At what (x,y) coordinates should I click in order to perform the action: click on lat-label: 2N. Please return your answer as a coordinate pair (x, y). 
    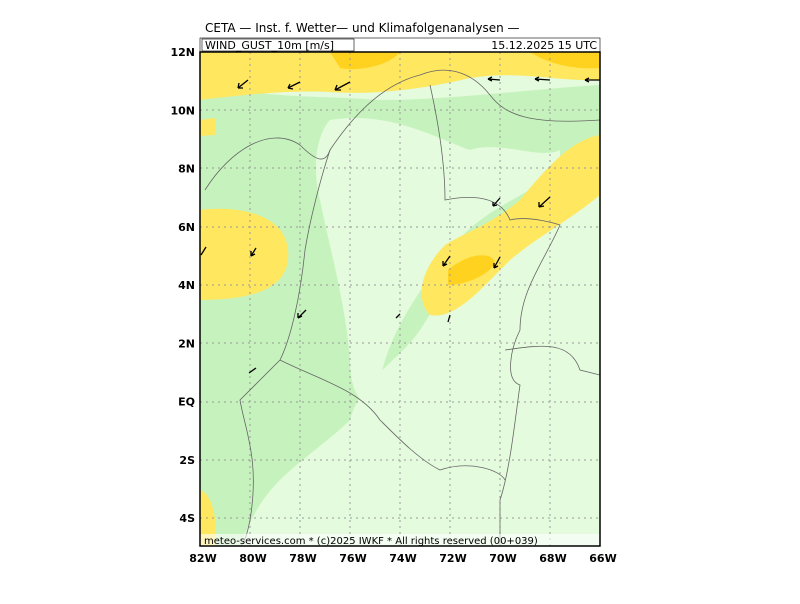
    Looking at the image, I should click on (186, 343).